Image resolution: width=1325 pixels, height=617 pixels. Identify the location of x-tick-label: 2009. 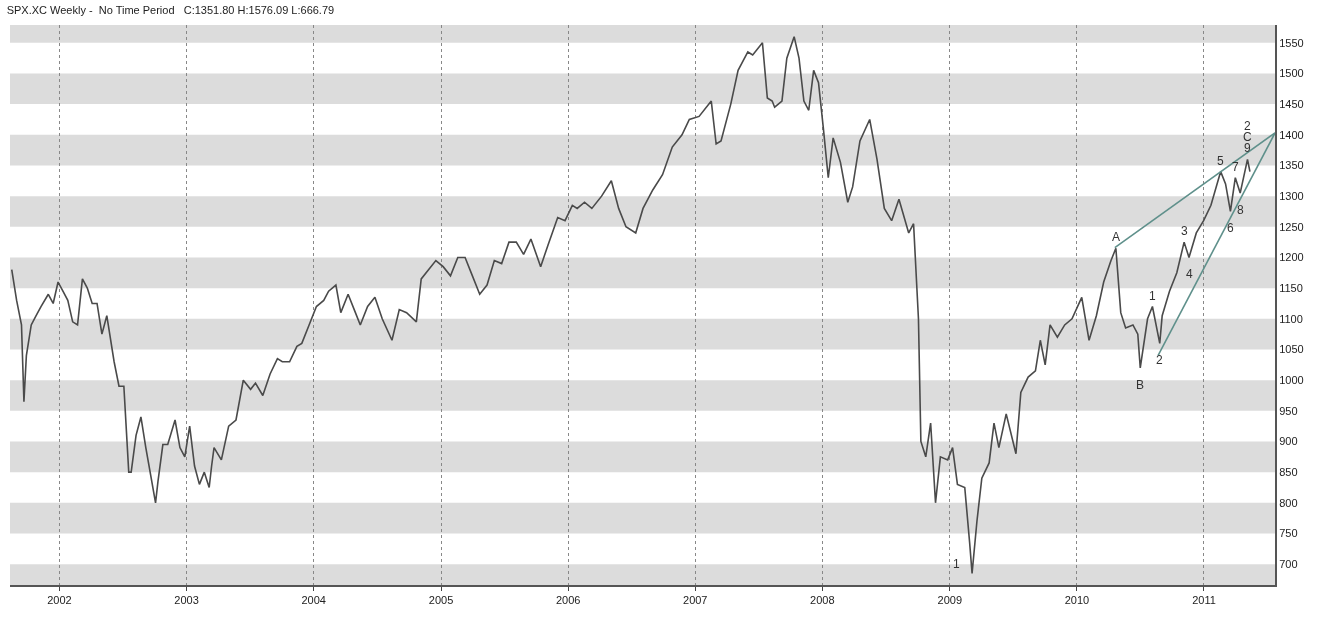
(950, 600).